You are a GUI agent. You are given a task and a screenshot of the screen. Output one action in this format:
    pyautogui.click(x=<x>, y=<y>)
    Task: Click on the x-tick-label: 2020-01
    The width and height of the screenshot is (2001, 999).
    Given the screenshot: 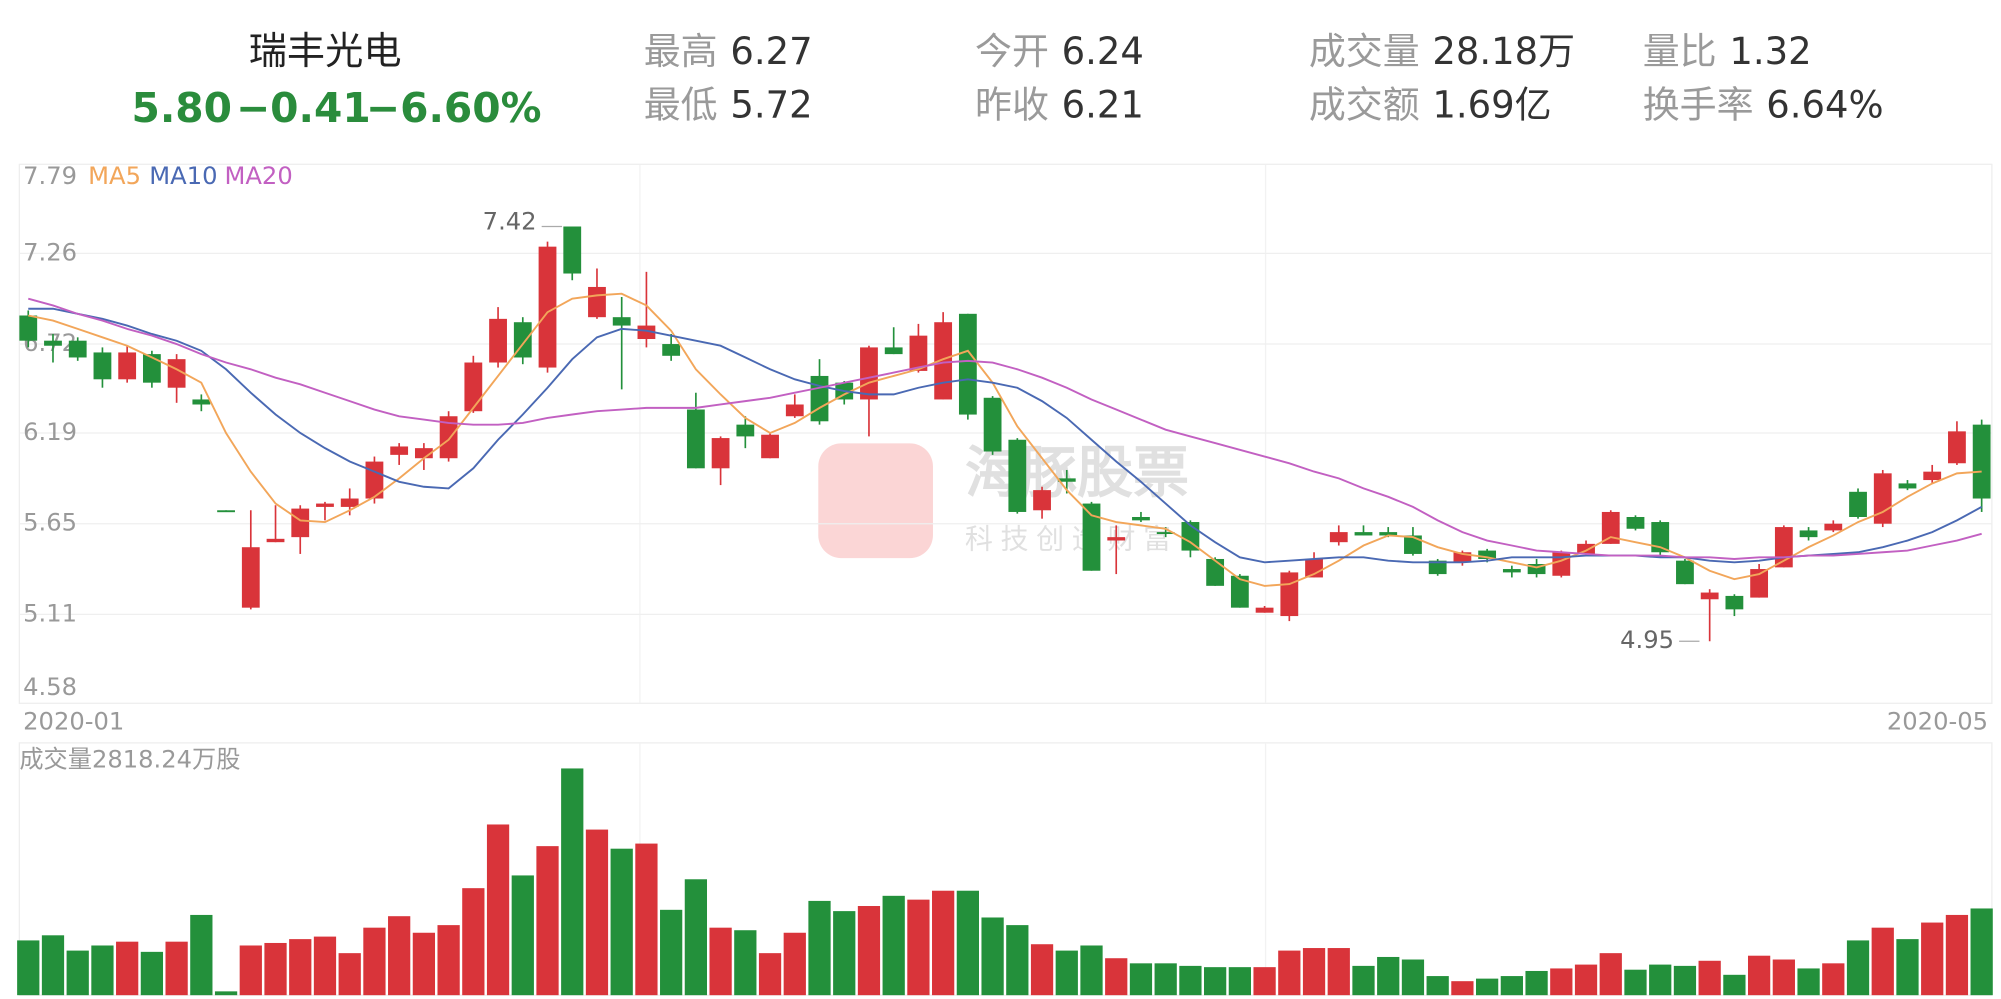 What is the action you would take?
    pyautogui.click(x=73, y=721)
    